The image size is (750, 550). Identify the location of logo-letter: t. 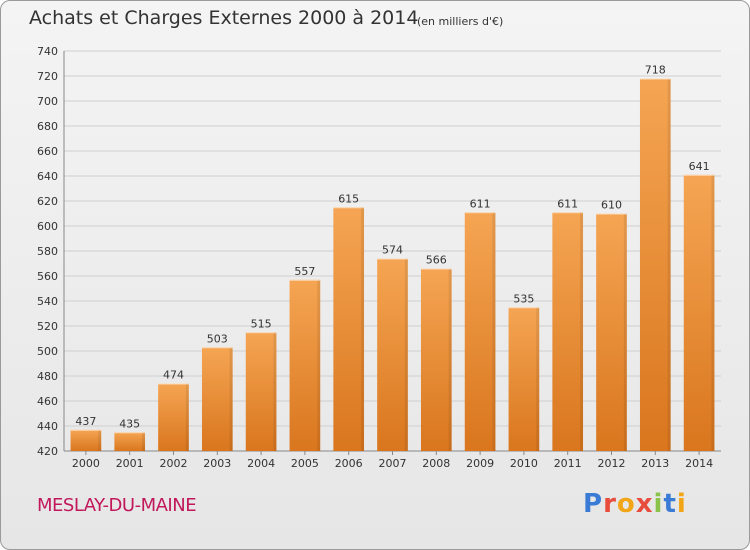
(670, 504).